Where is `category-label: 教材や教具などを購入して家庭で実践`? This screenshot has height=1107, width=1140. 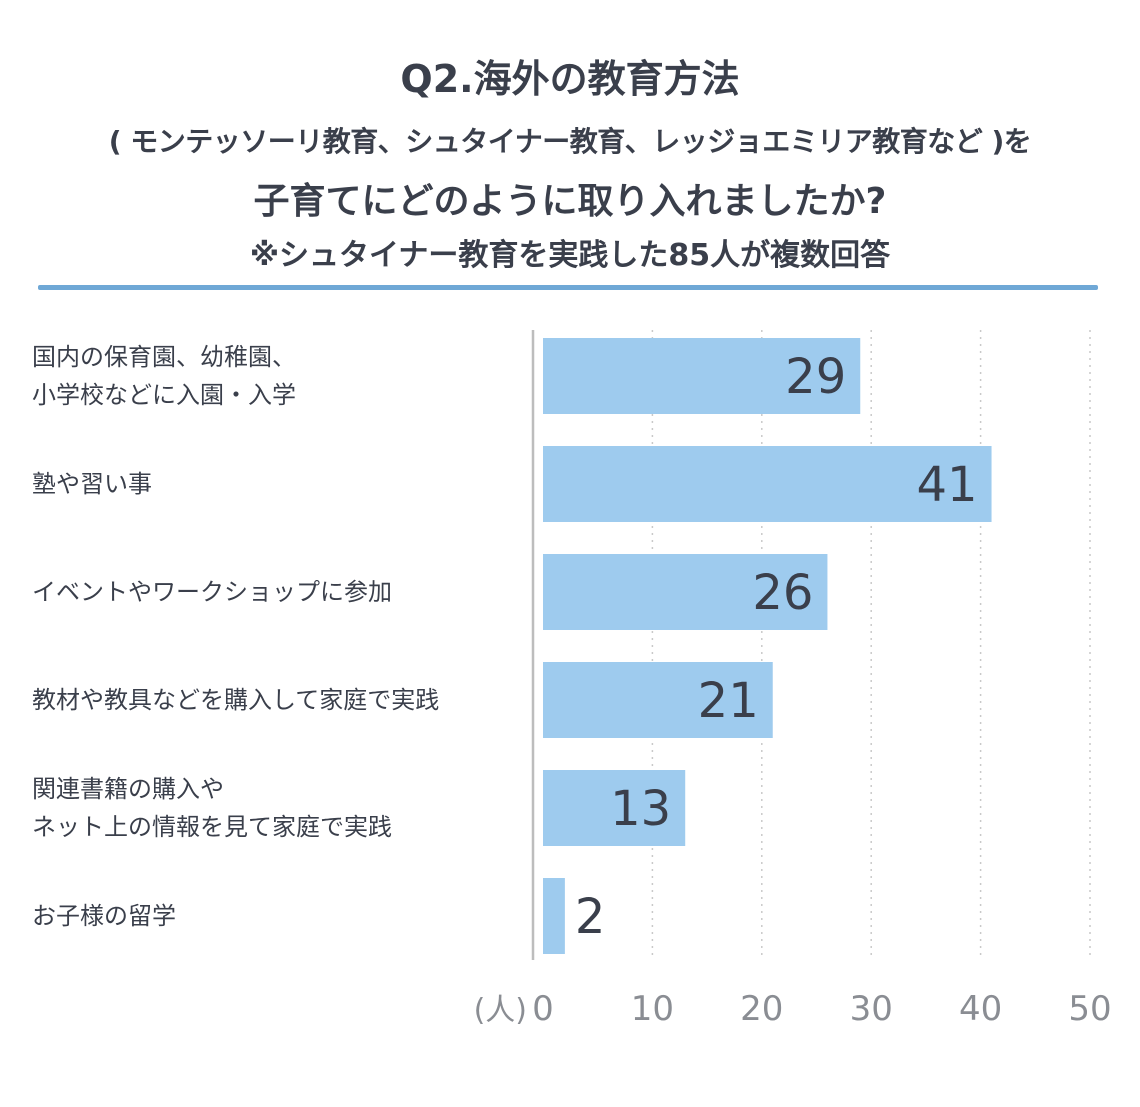 category-label: 教材や教具などを購入して家庭で実践 is located at coordinates (282, 700).